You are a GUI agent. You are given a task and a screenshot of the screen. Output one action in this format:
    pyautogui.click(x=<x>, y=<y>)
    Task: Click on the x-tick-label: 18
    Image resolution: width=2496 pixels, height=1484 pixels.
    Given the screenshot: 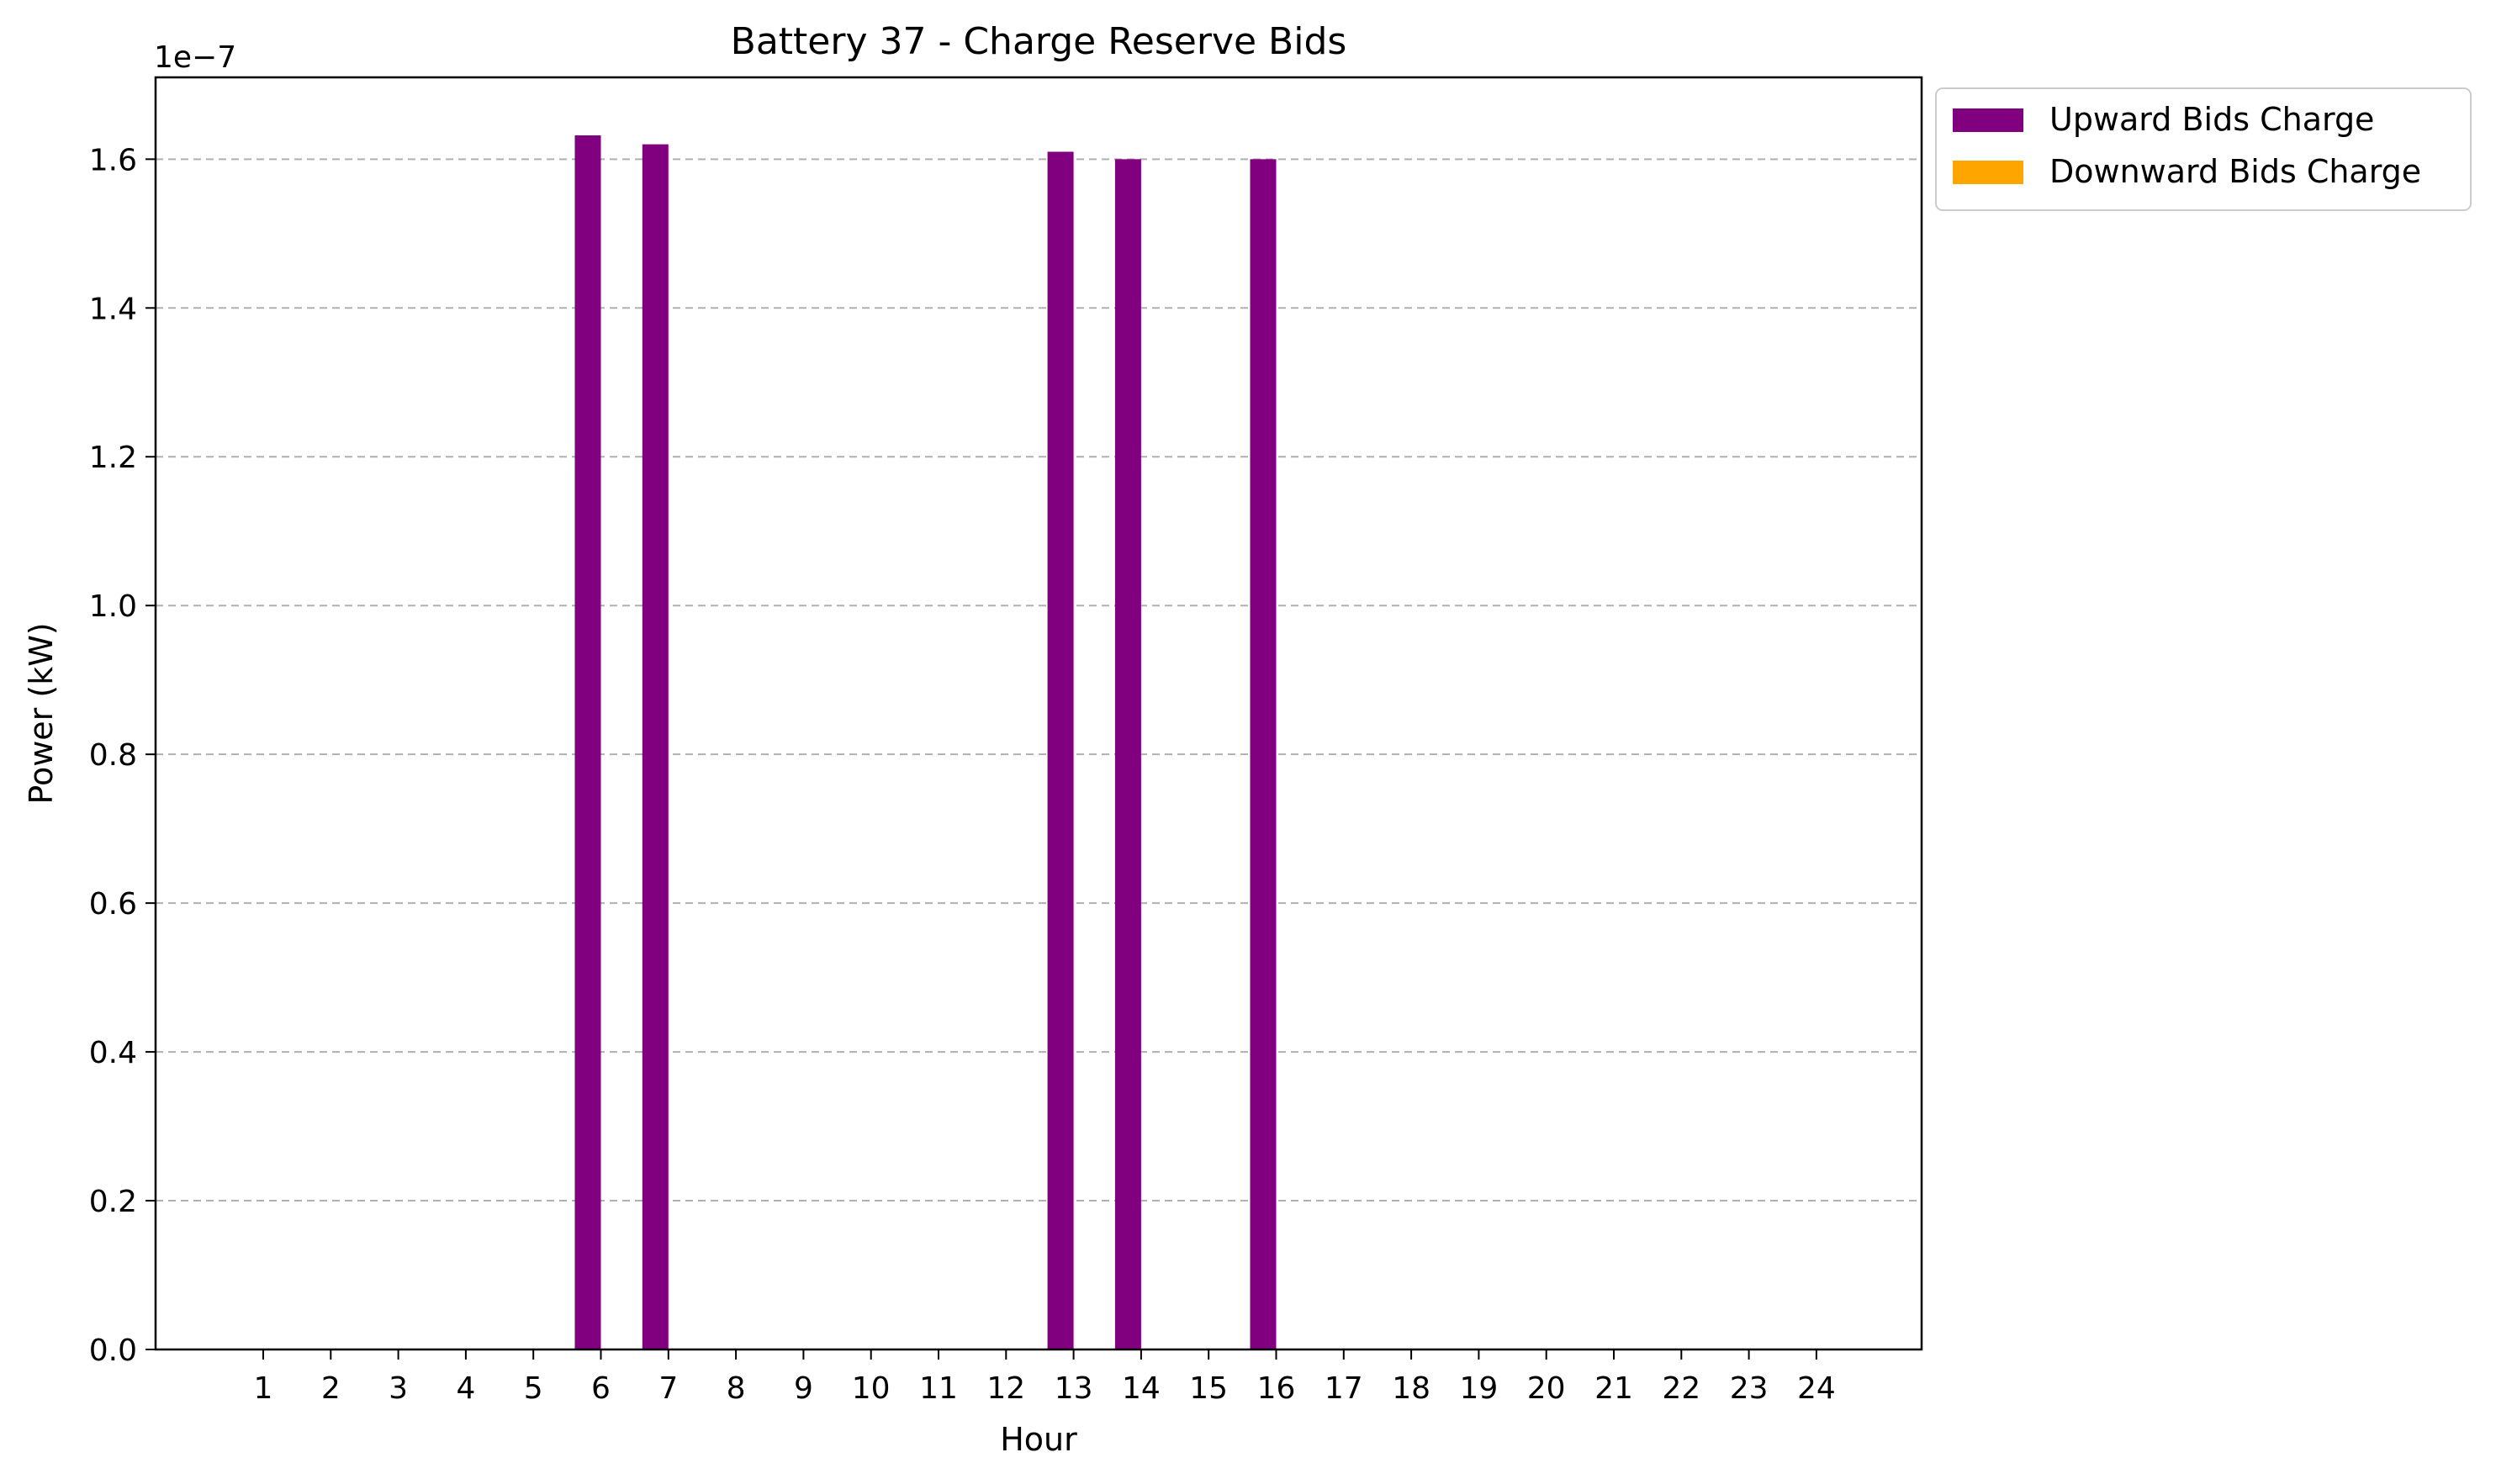 What is the action you would take?
    pyautogui.click(x=1411, y=1388)
    